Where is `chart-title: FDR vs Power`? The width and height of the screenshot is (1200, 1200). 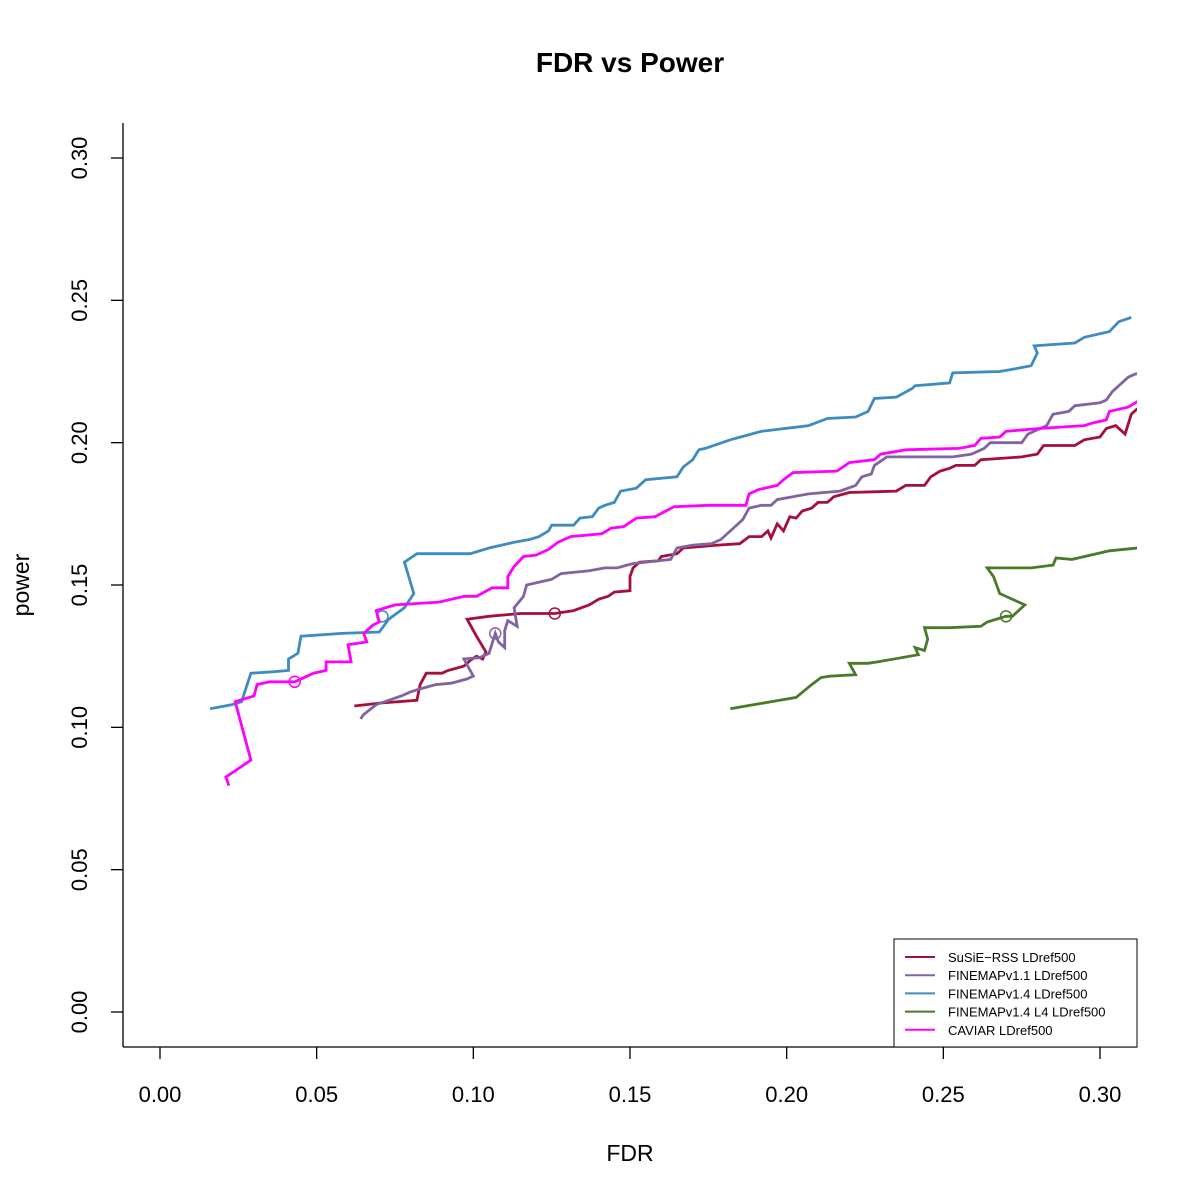
chart-title: FDR vs Power is located at coordinates (630, 62).